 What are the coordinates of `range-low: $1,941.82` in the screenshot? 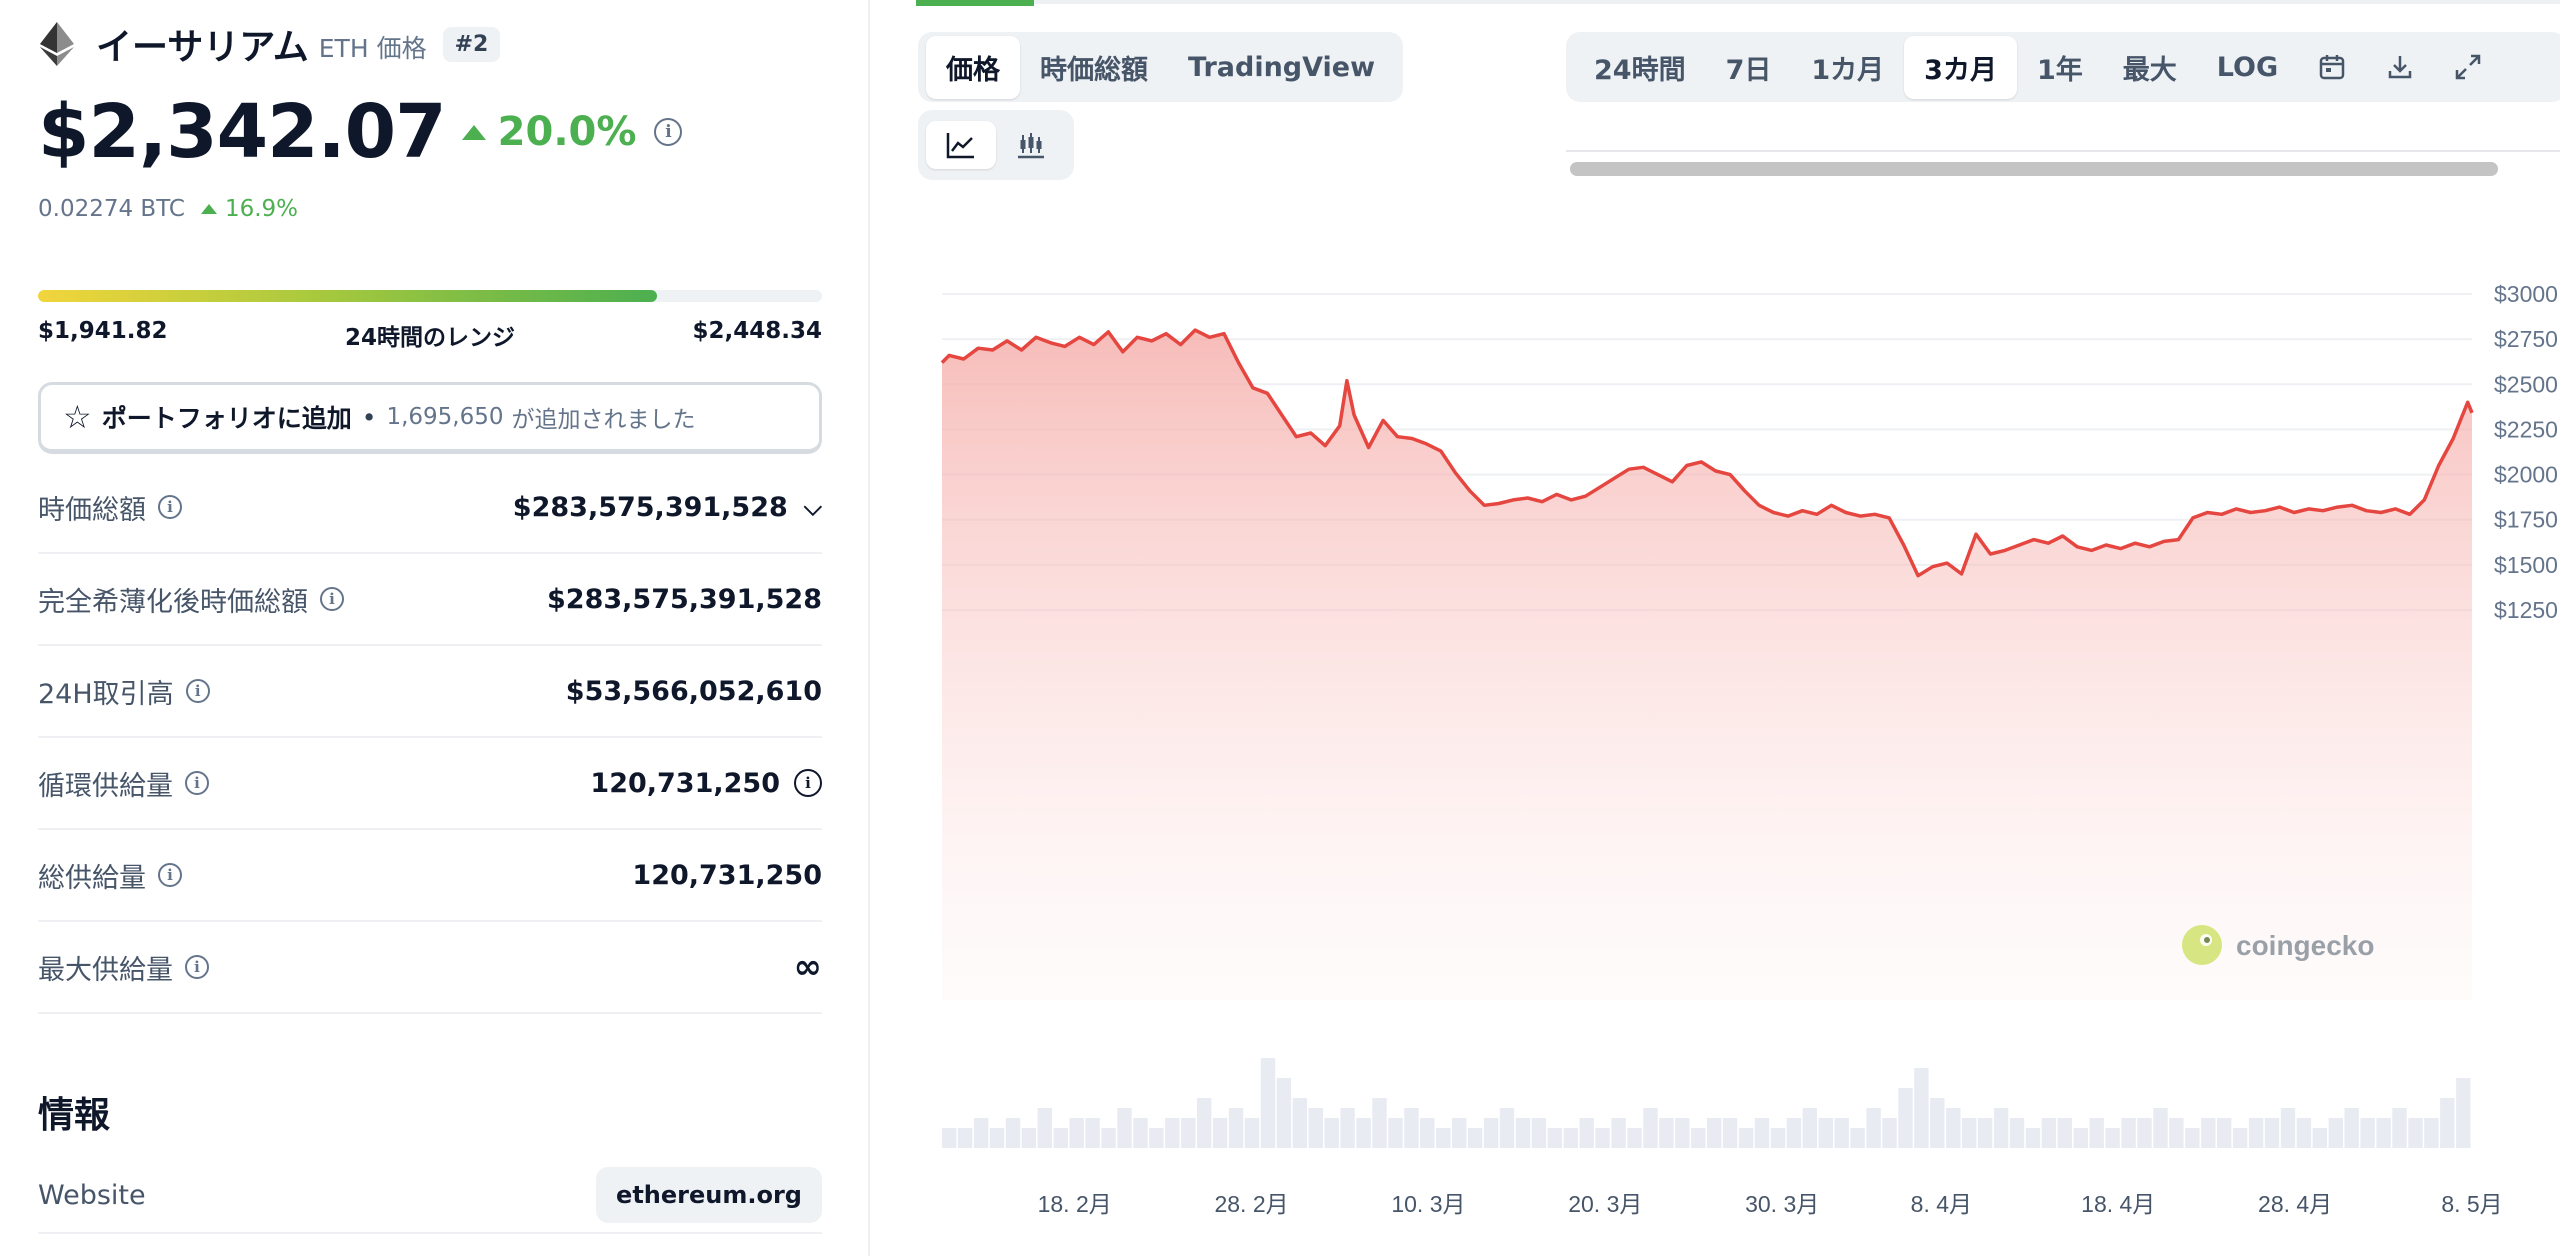 It's located at (103, 331).